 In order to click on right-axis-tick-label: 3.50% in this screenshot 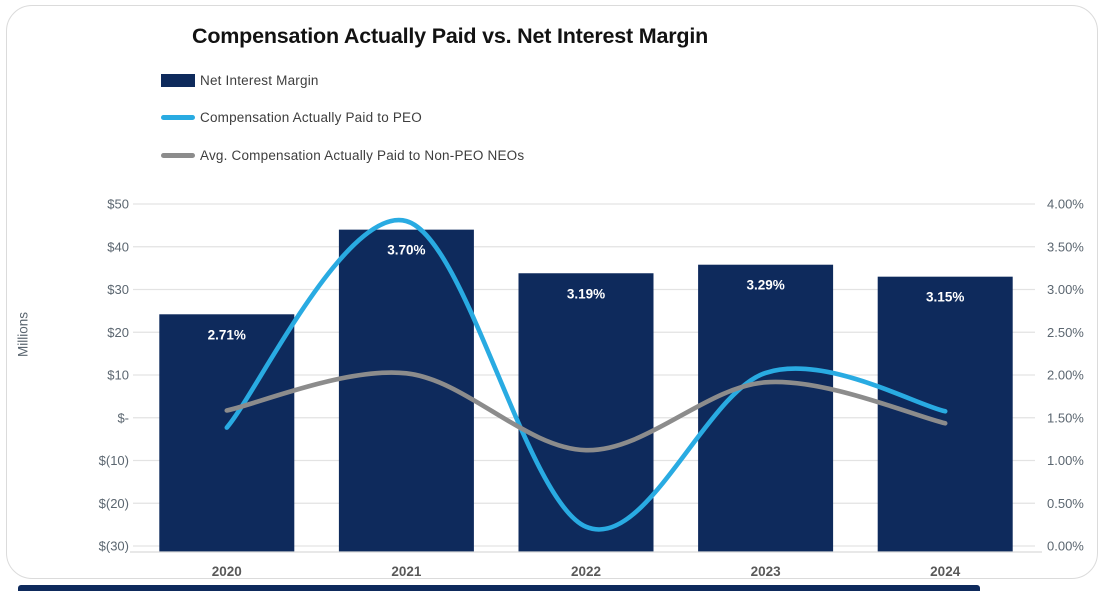, I will do `click(1065, 246)`.